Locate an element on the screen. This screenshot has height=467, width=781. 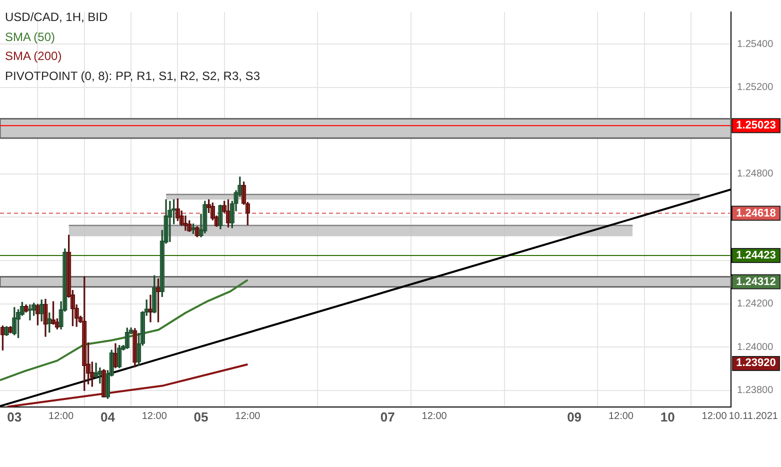
text: SMA (50) is located at coordinates (30, 37).